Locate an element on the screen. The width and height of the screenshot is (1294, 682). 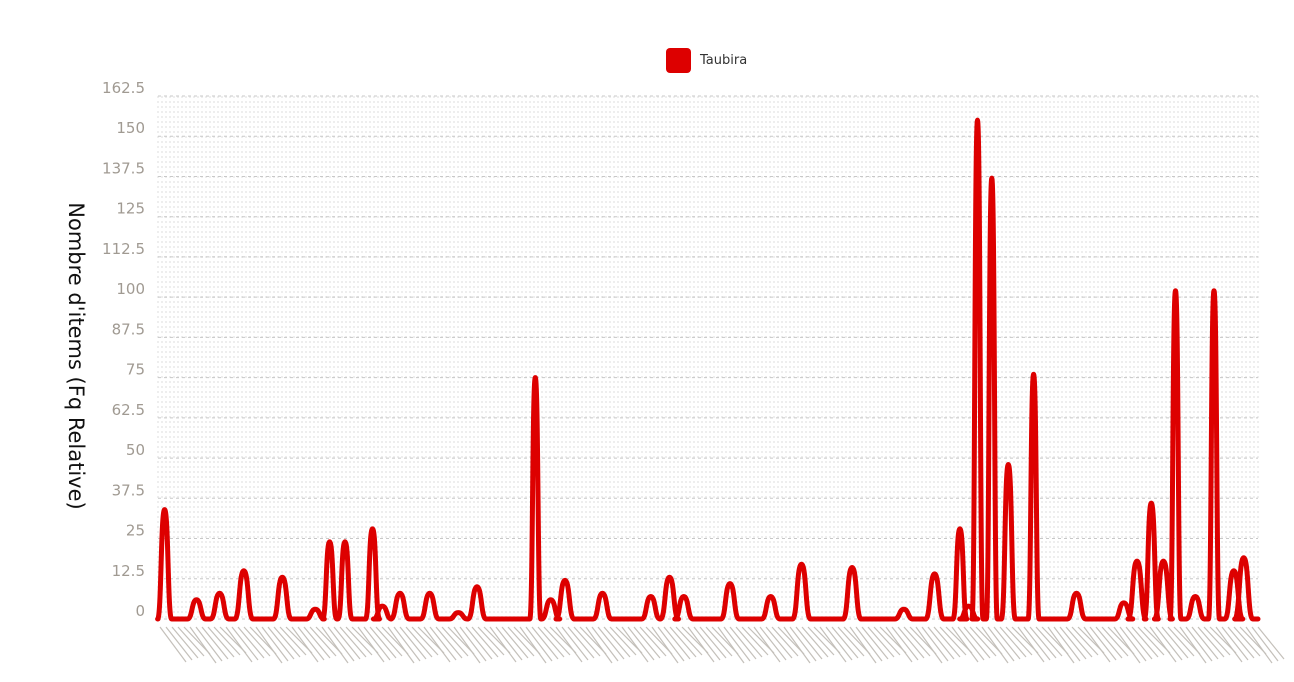
y-tick-label: 62.5 is located at coordinates (128, 410).